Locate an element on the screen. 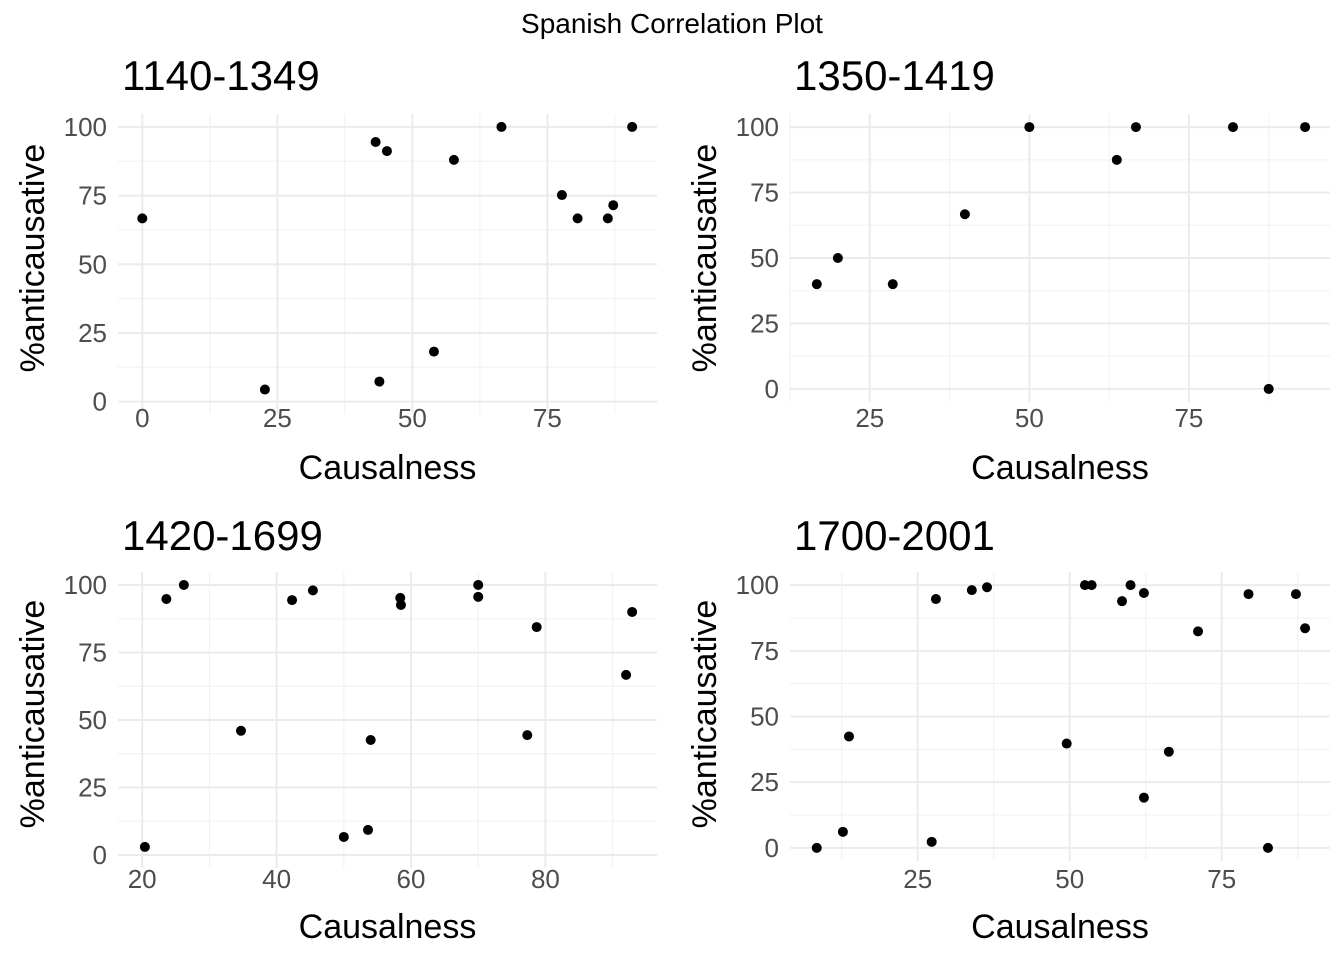  panel-title: 1420-1699 is located at coordinates (222, 535).